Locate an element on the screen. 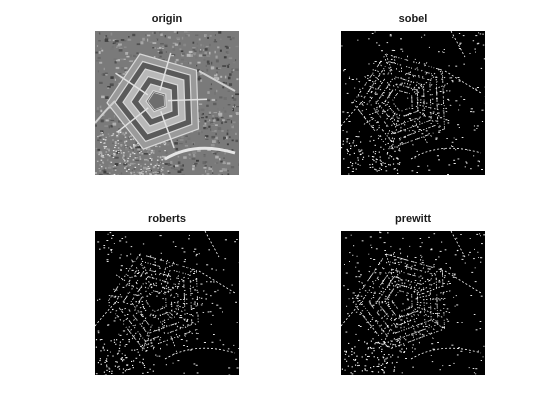 This screenshot has height=420, width=560. roberts-edge-image is located at coordinates (167, 303).